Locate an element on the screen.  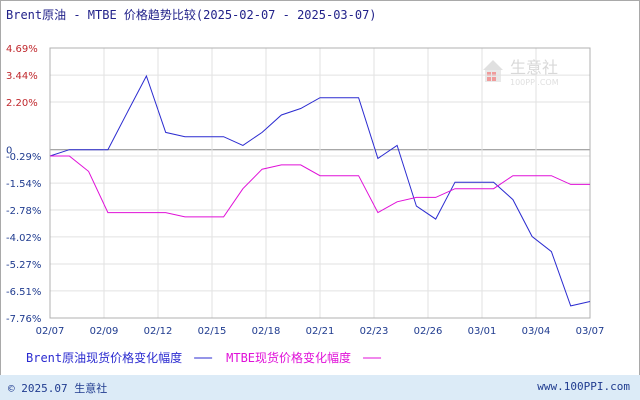
x-tick-label: 02/07 is located at coordinates (50, 331).